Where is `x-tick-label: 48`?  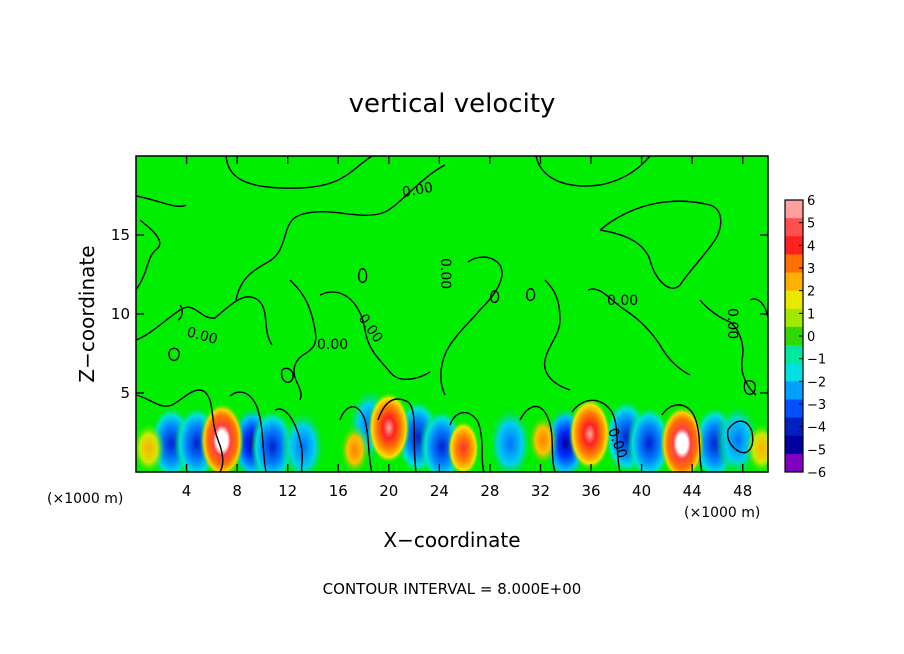 x-tick-label: 48 is located at coordinates (742, 491).